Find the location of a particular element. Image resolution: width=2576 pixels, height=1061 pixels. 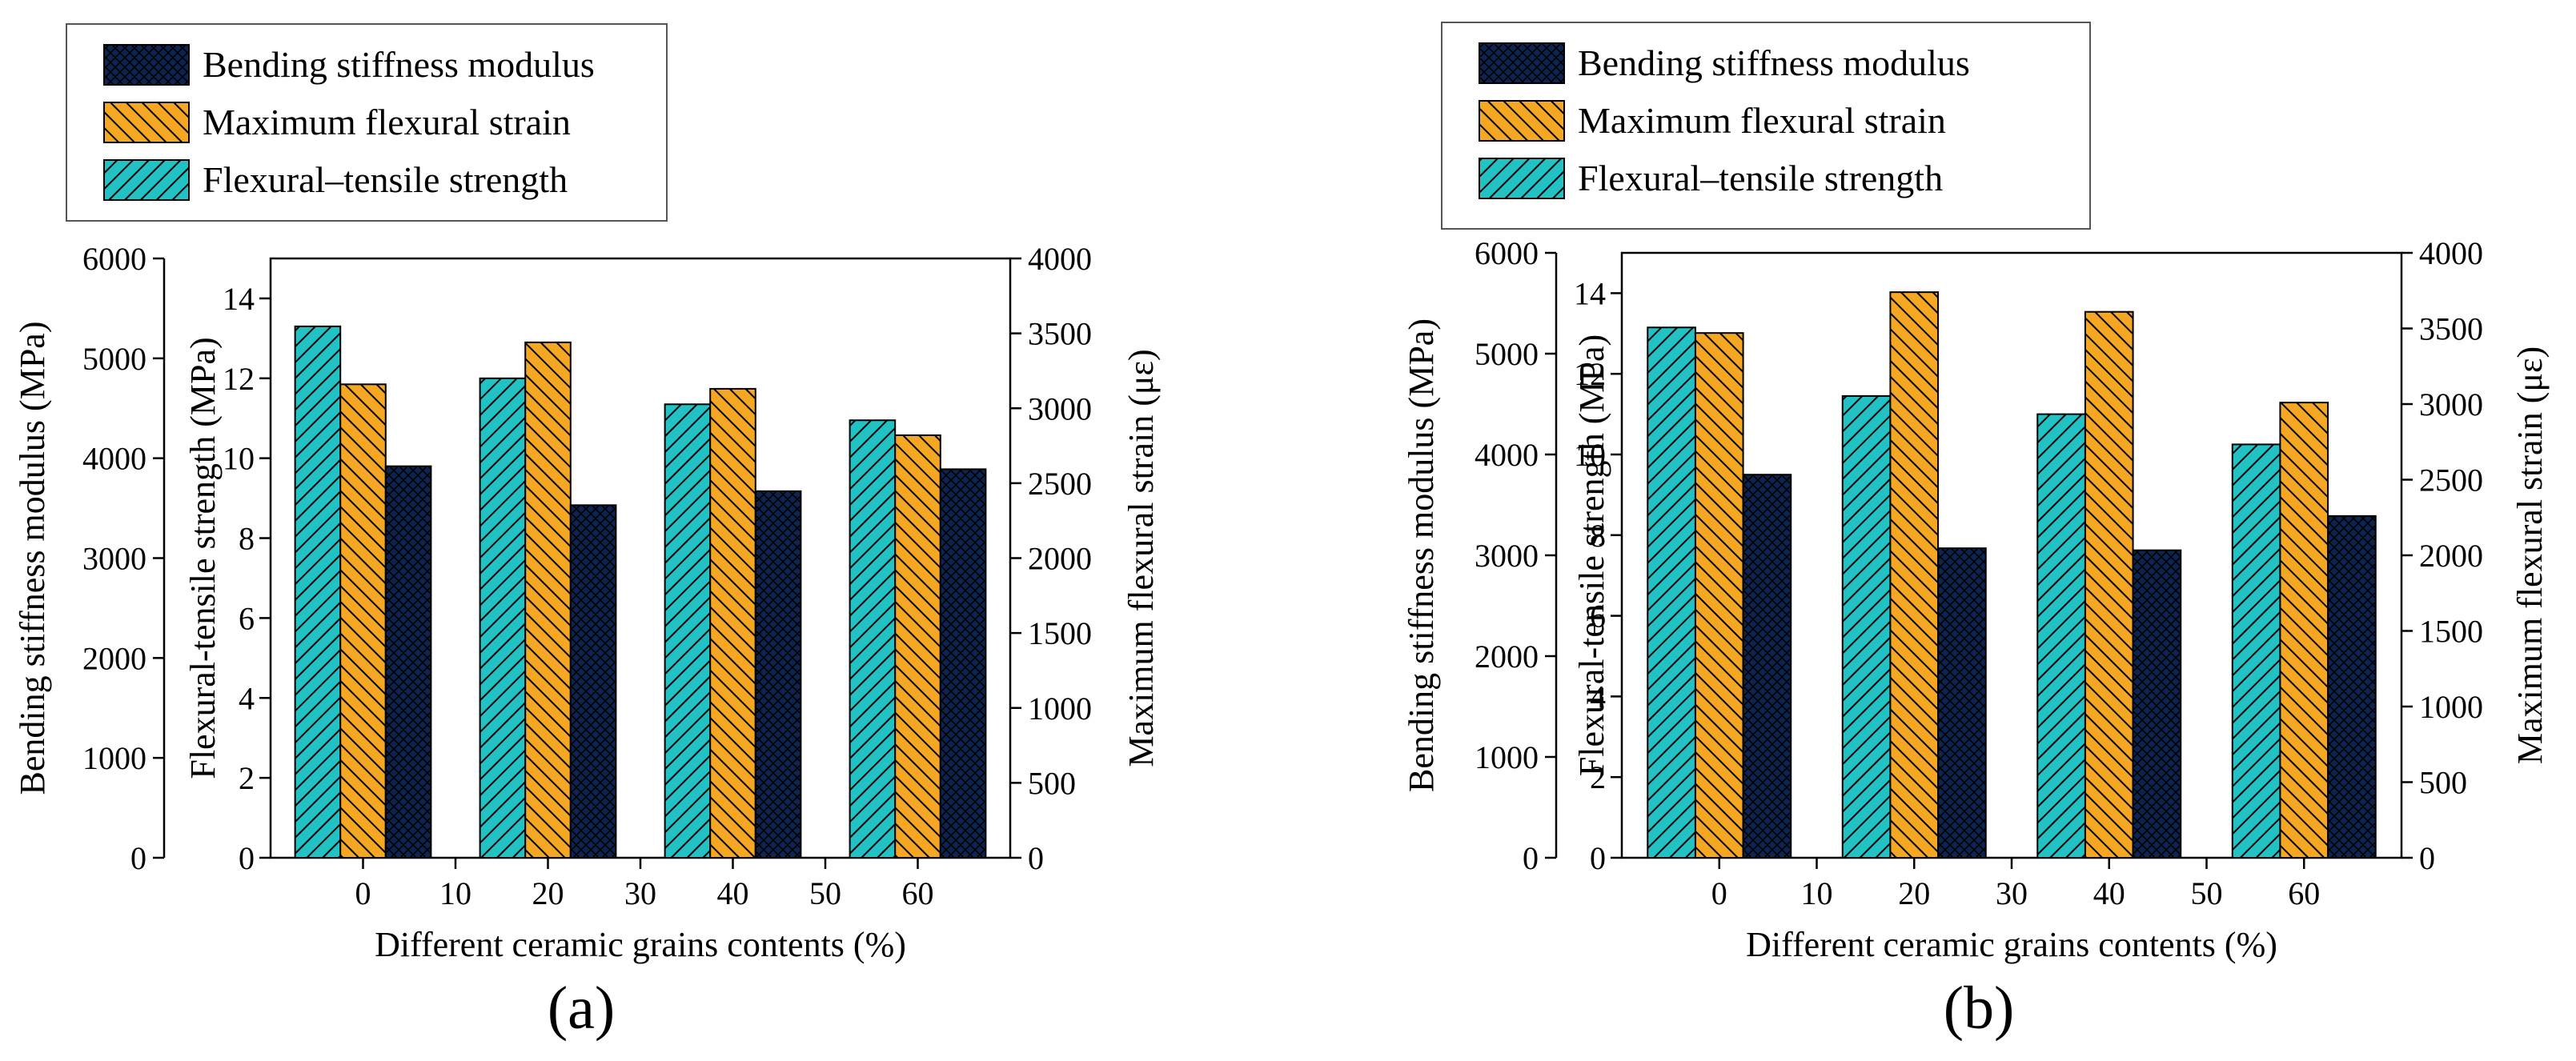

legend-label: Maximum flexural strain is located at coordinates (387, 122).